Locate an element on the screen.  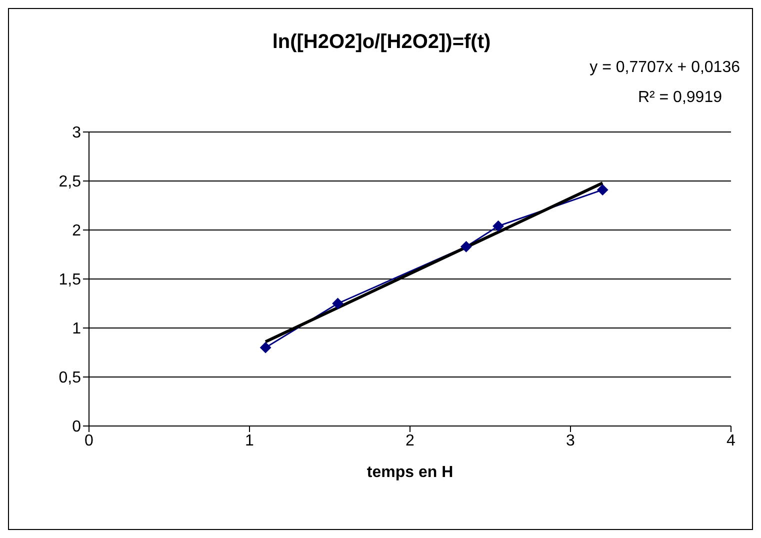
text: R² = 0,9919 is located at coordinates (680, 97).